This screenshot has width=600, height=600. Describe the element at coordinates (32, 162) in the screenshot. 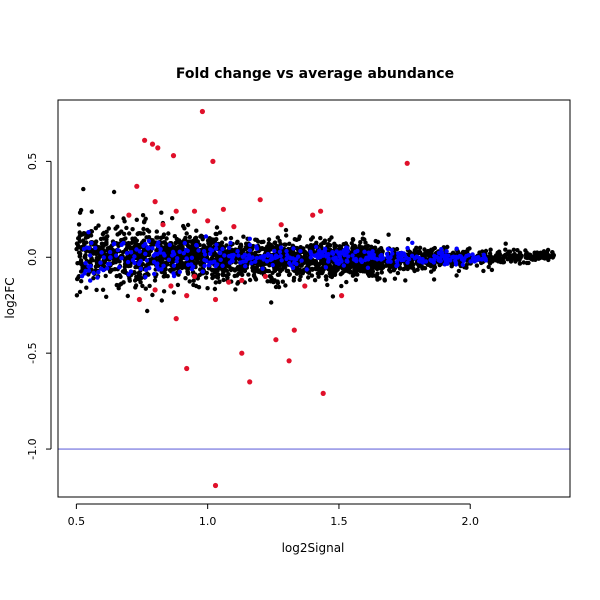

I see `y-tick-label: 0.5` at that location.